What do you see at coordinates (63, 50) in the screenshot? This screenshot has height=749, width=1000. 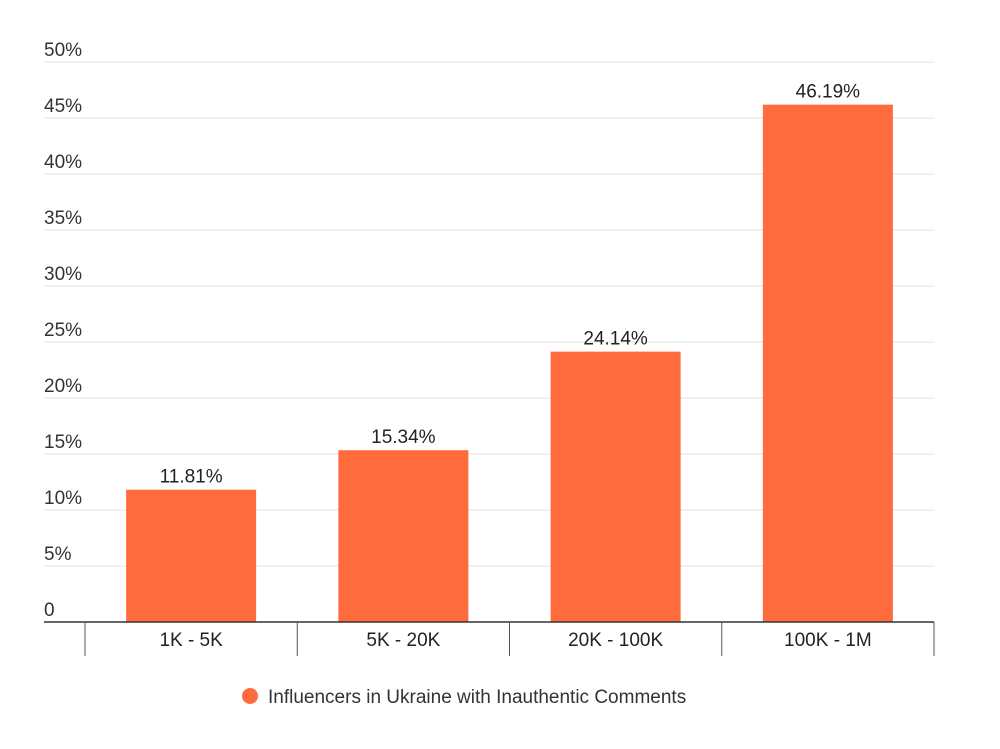 I see `y-tick-label: 50%` at bounding box center [63, 50].